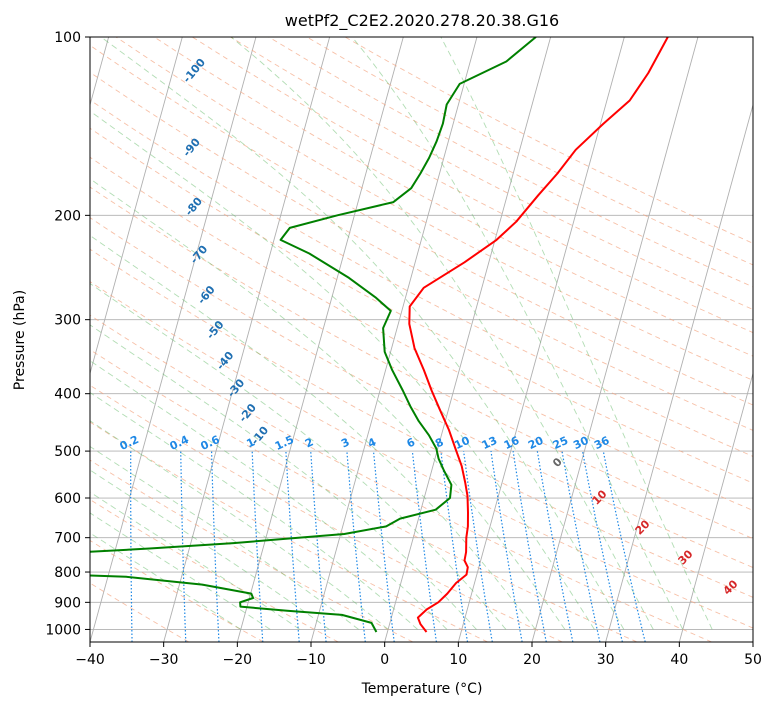 The height and width of the screenshot is (708, 775). Describe the element at coordinates (284, 443) in the screenshot. I see `mixing-ratio-label: 1.5` at that location.